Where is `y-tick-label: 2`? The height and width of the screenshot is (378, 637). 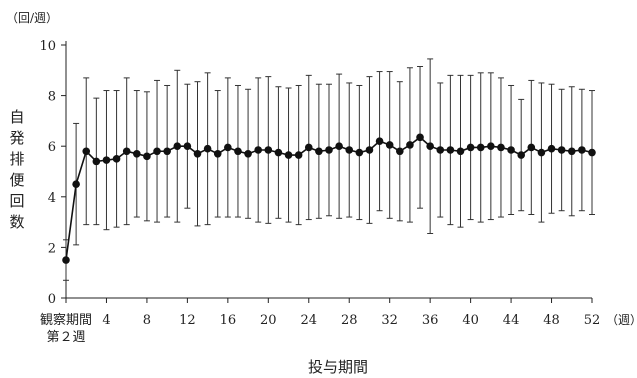
y-tick-label: 2 is located at coordinates (52, 248).